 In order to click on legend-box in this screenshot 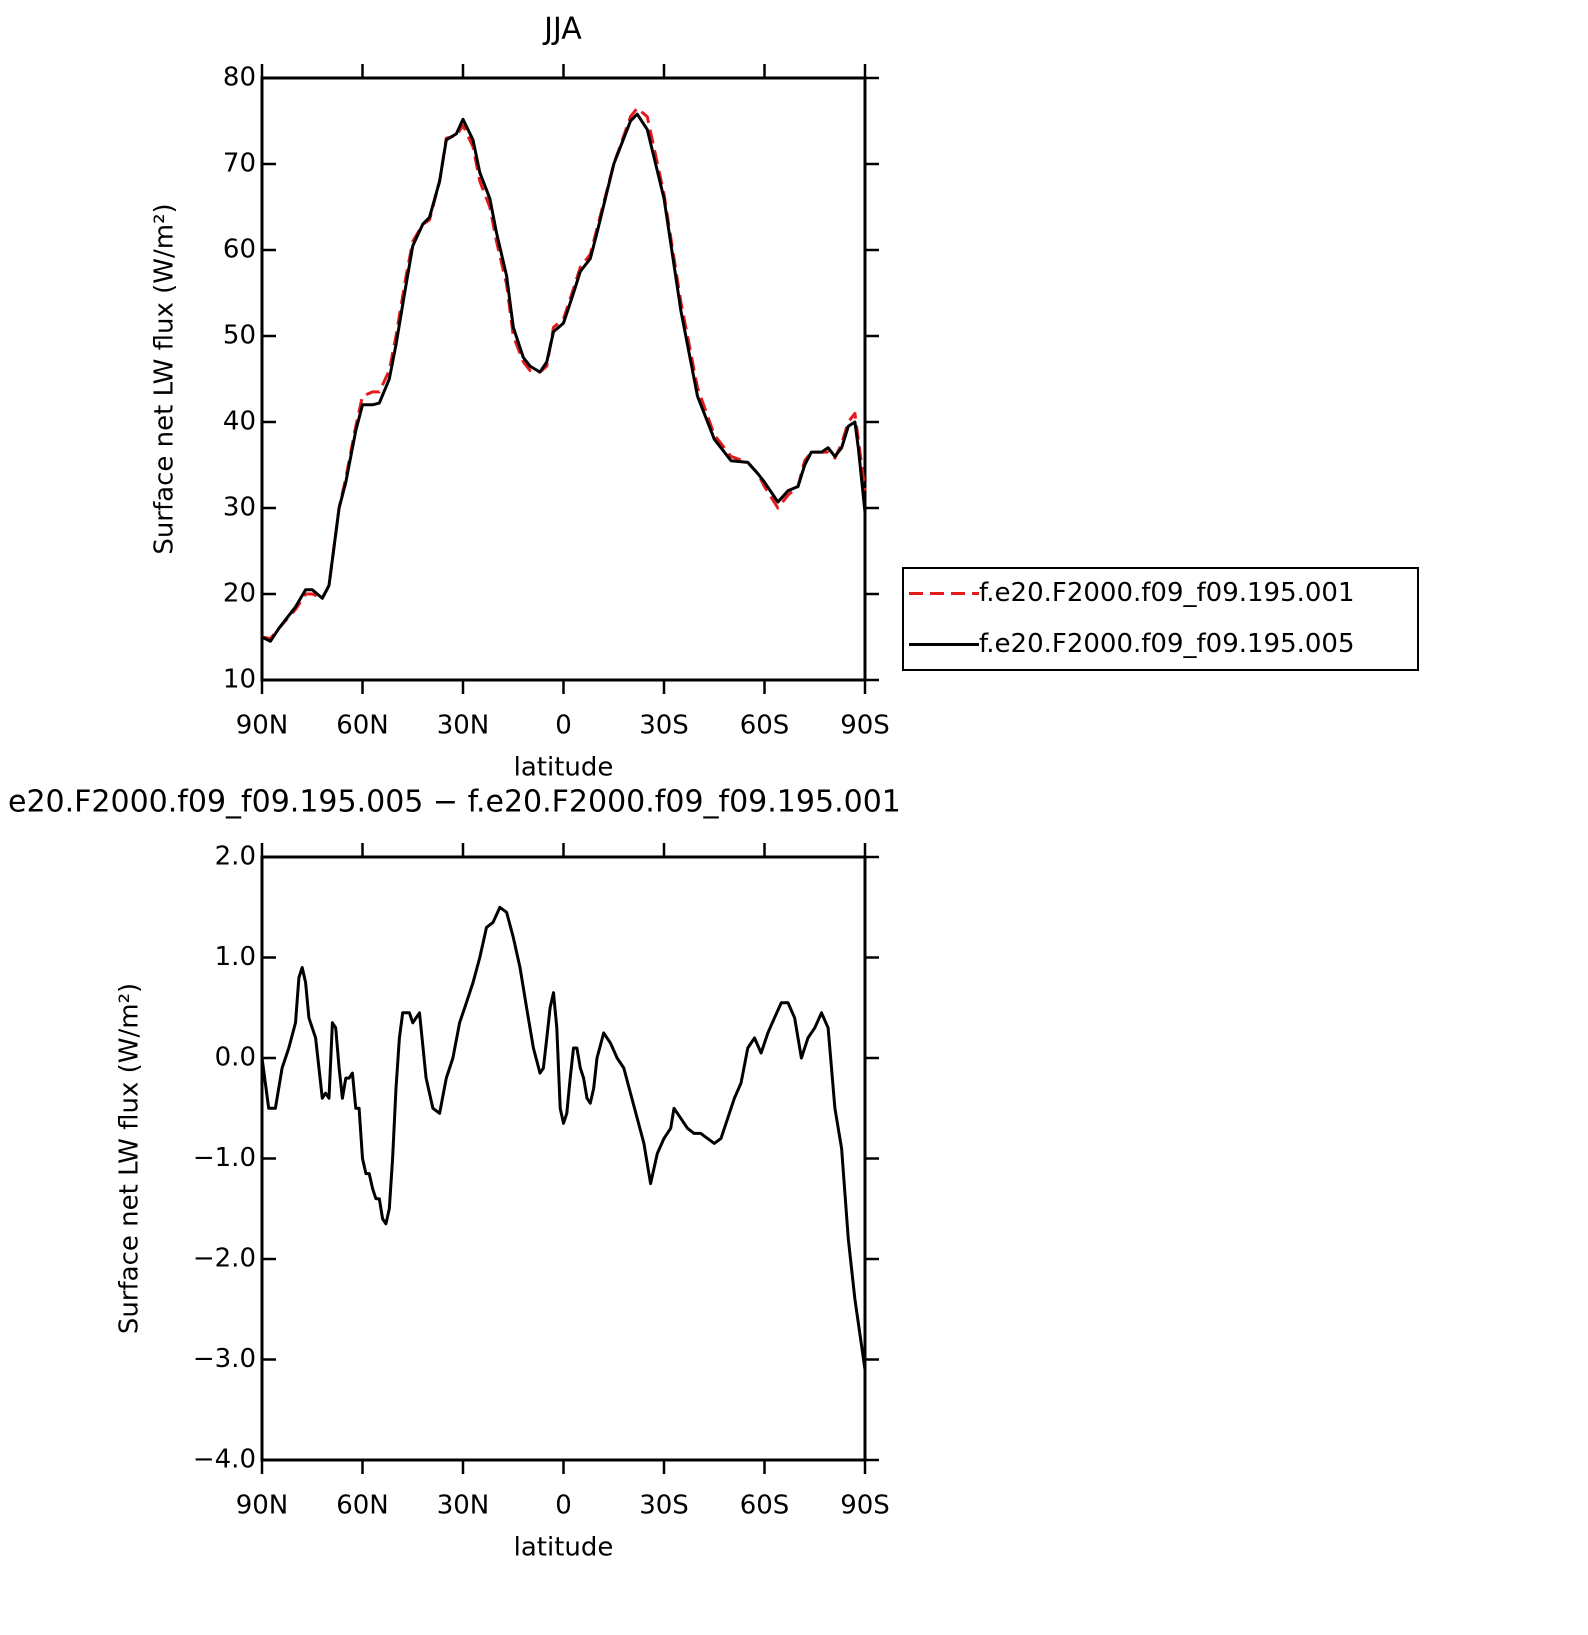, I will do `click(1160, 619)`.